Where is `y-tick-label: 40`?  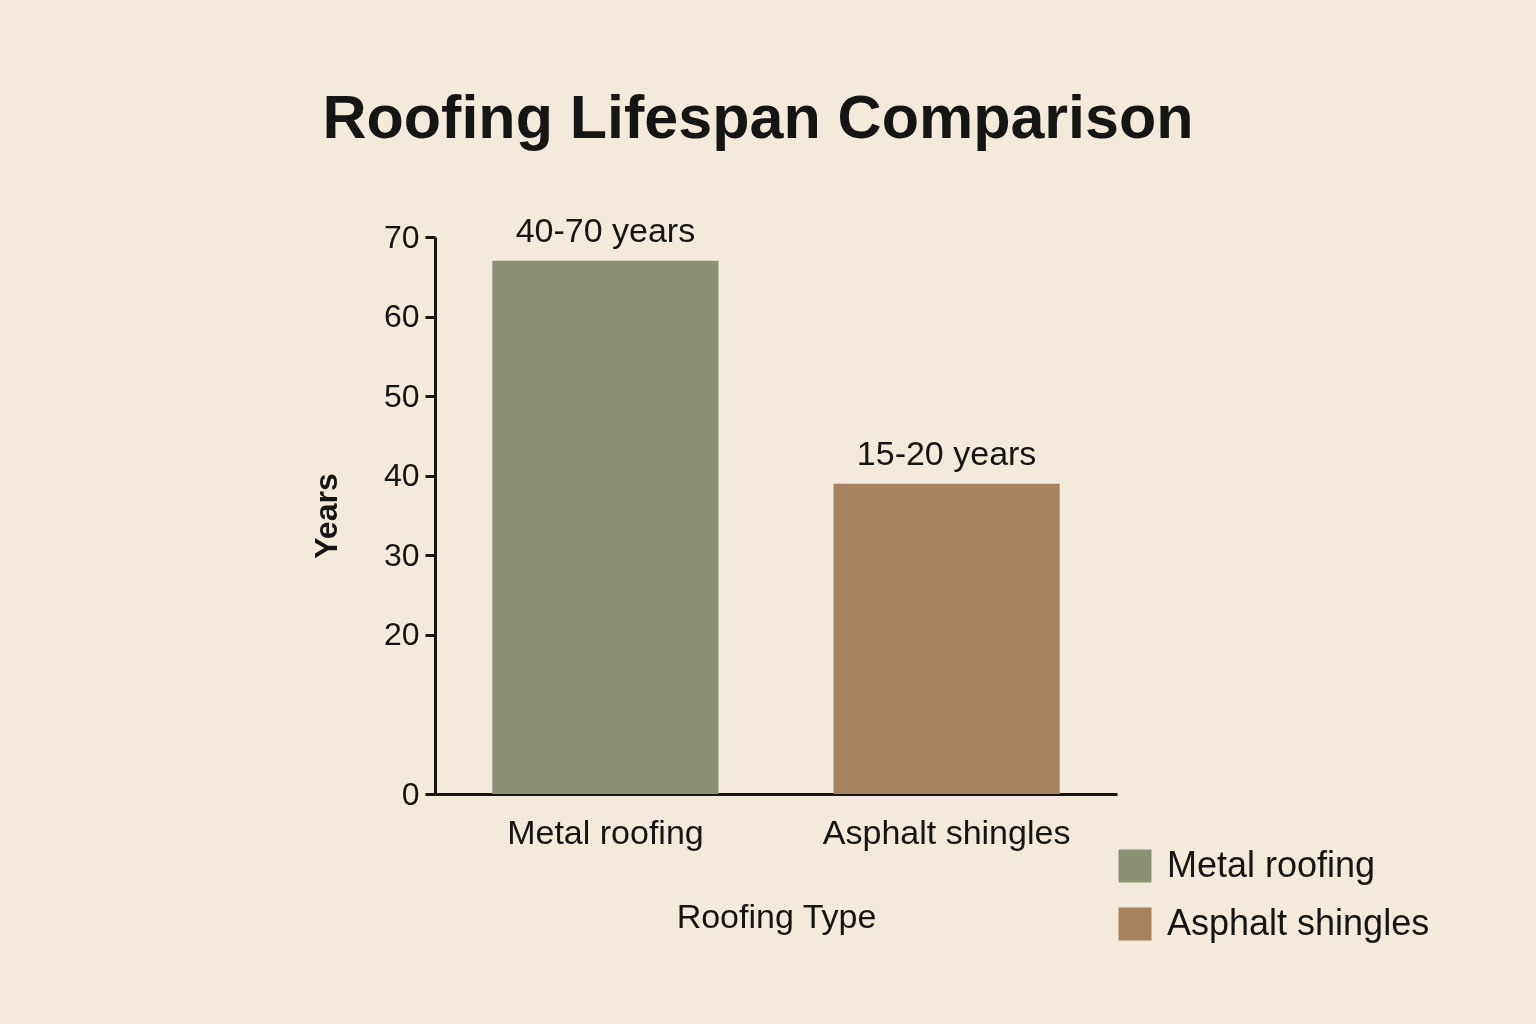 y-tick-label: 40 is located at coordinates (401, 475).